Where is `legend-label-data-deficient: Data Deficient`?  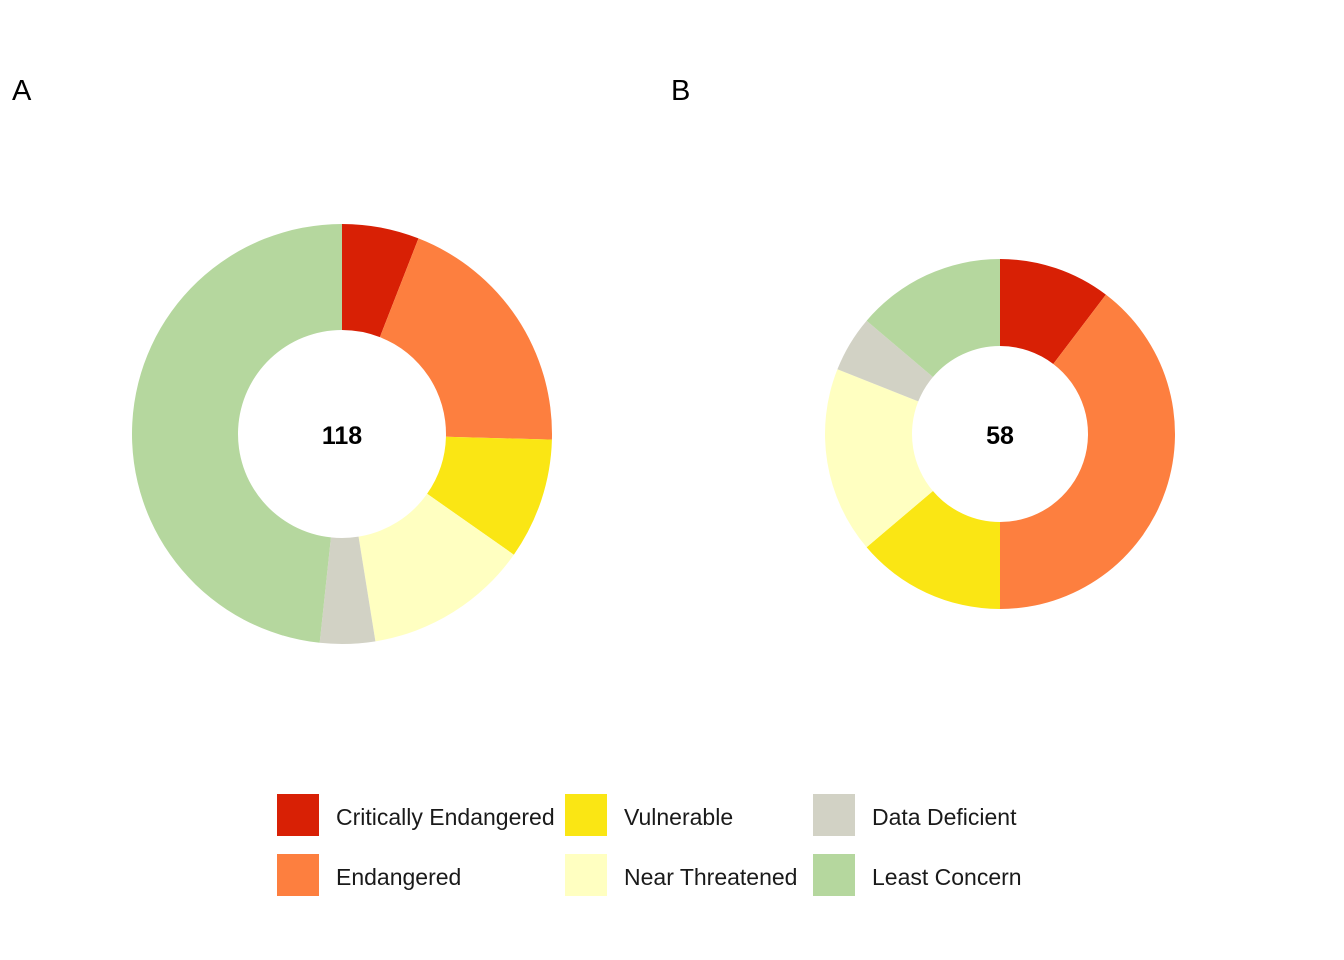 legend-label-data-deficient: Data Deficient is located at coordinates (944, 817).